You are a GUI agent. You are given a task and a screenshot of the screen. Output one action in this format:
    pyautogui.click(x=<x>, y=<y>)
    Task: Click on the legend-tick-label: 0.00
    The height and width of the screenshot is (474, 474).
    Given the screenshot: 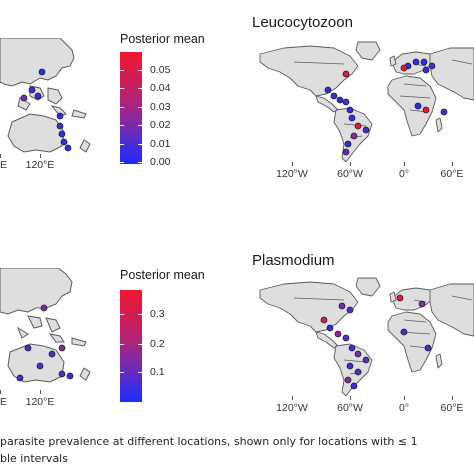 What is the action you would take?
    pyautogui.click(x=160, y=162)
    